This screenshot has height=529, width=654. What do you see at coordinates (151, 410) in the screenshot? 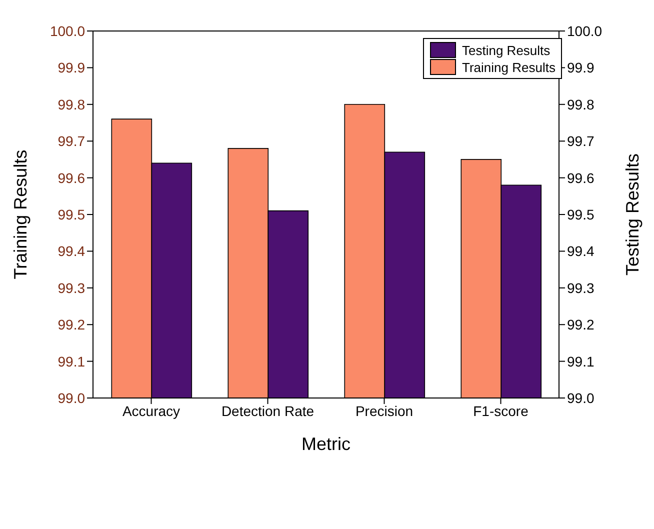
I see `x-tick-label: Accuracy` at bounding box center [151, 410].